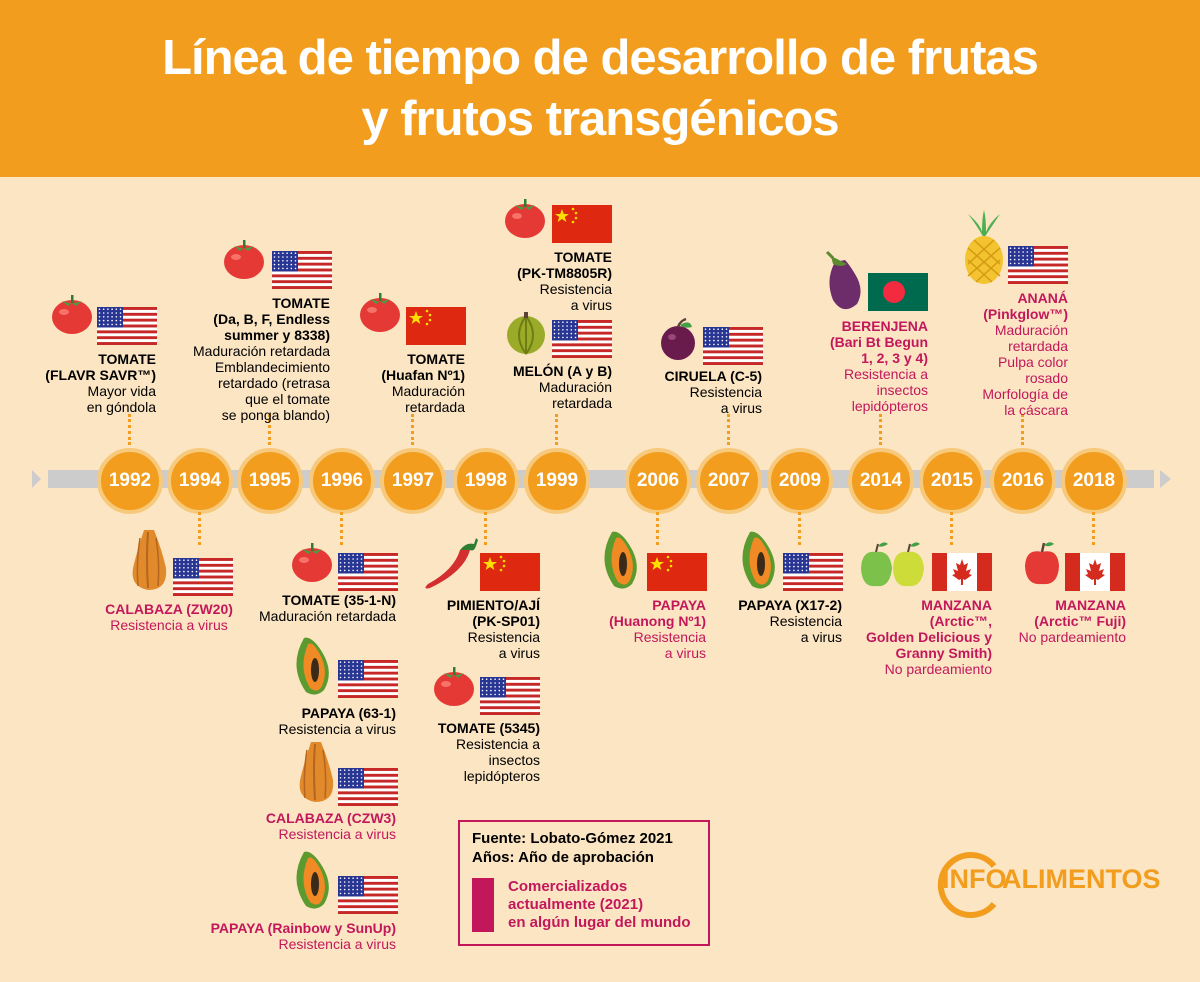 The height and width of the screenshot is (982, 1200). I want to click on entry-description: Maduración retardada, so click(327, 616).